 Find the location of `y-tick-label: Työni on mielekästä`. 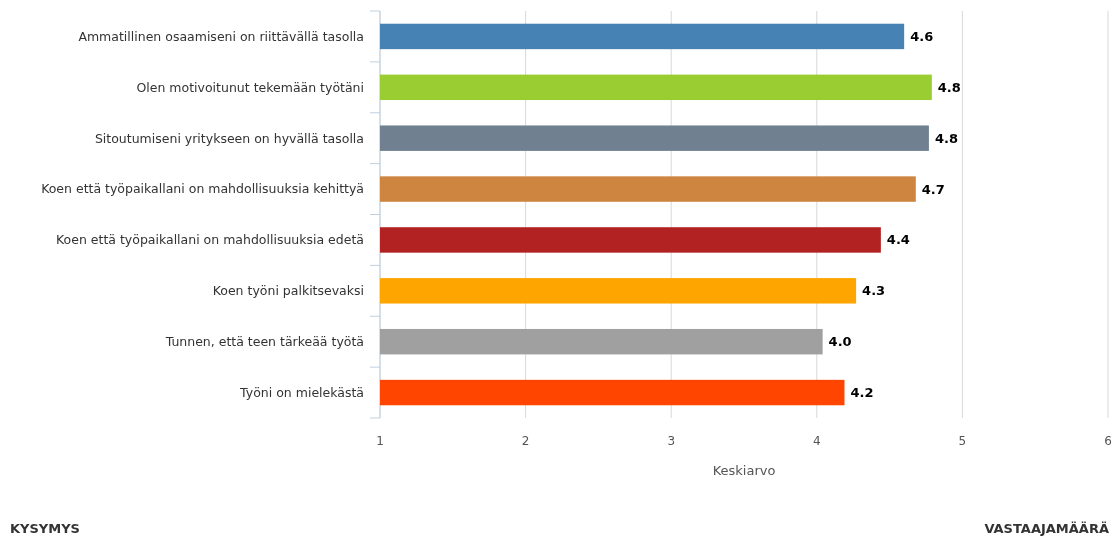

y-tick-label: Työni on mielekästä is located at coordinates (301, 392).